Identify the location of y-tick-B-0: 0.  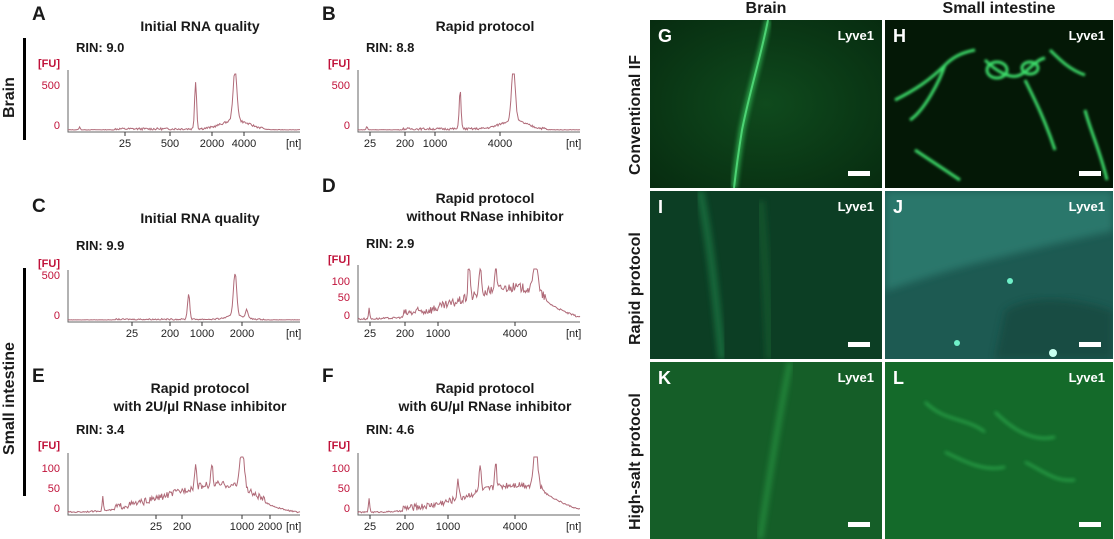
(346, 126).